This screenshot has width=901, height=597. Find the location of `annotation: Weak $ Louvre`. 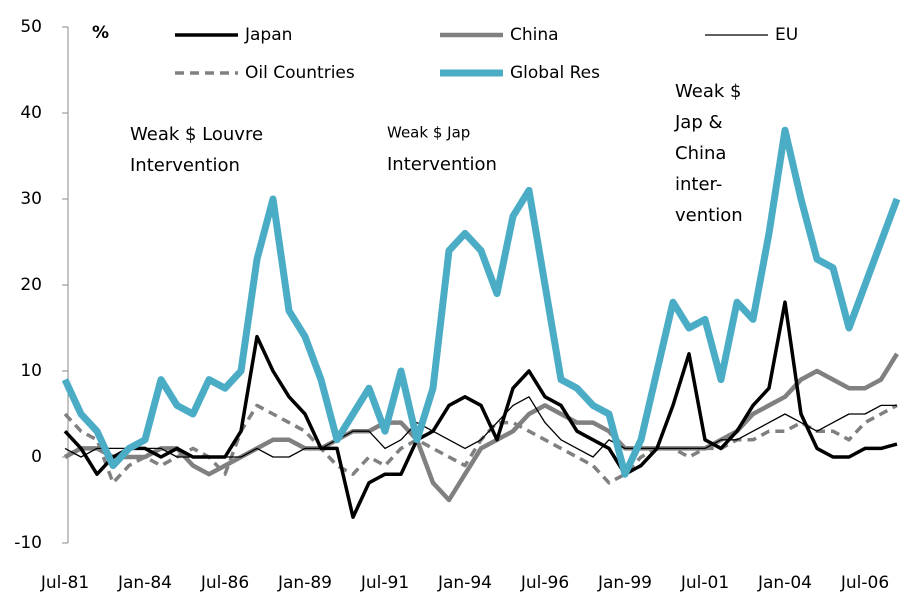

annotation: Weak $ Louvre is located at coordinates (196, 134).